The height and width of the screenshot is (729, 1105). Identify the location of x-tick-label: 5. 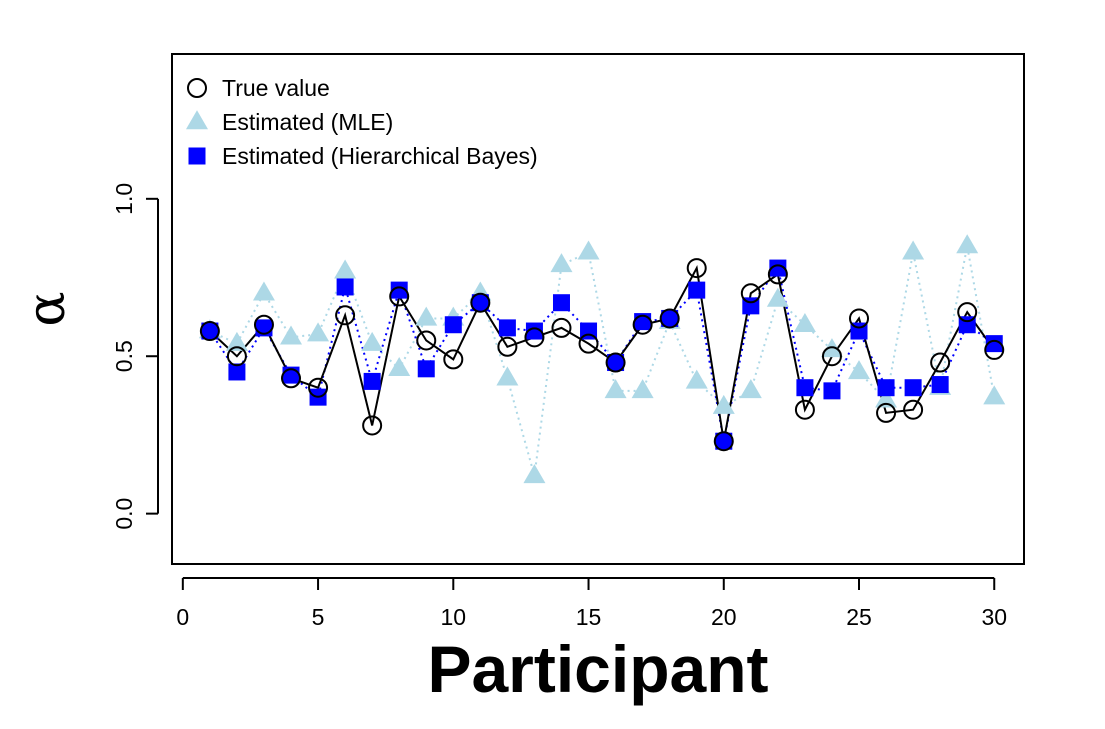
(318, 617).